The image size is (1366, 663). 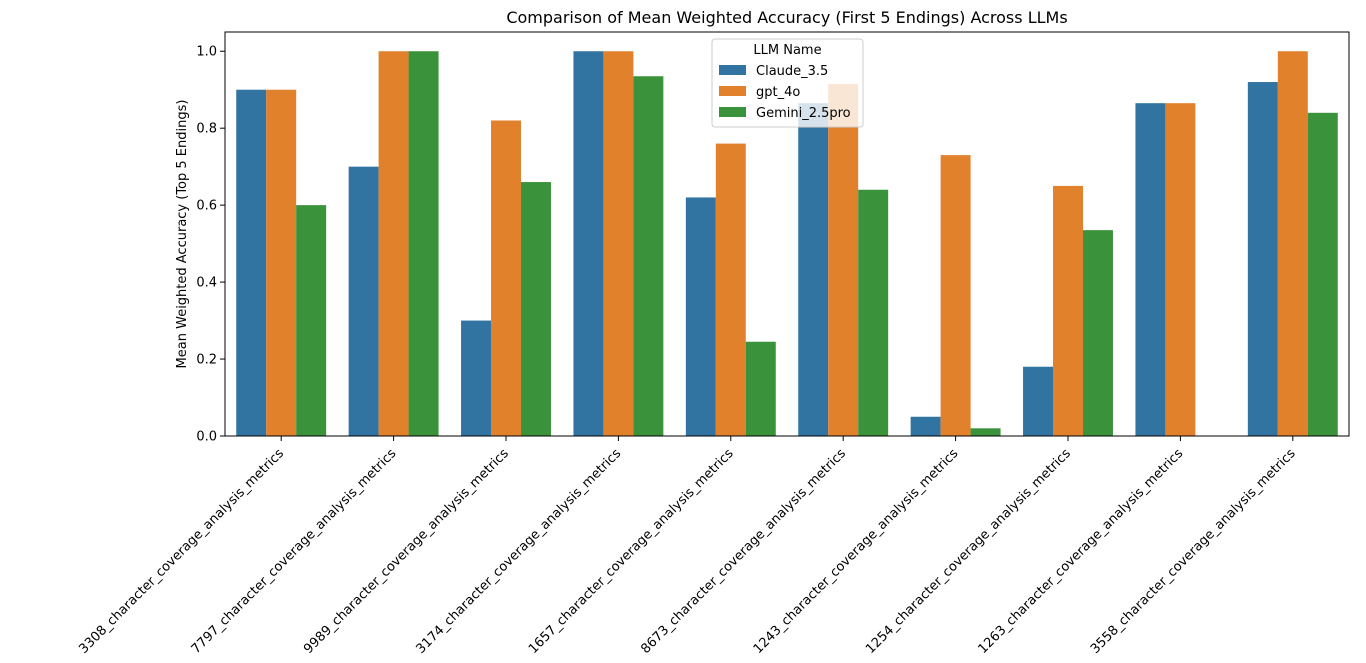 I want to click on legend-items: Claude_3.5 gpt_4o Gemini_2.5pro, so click(x=785, y=92).